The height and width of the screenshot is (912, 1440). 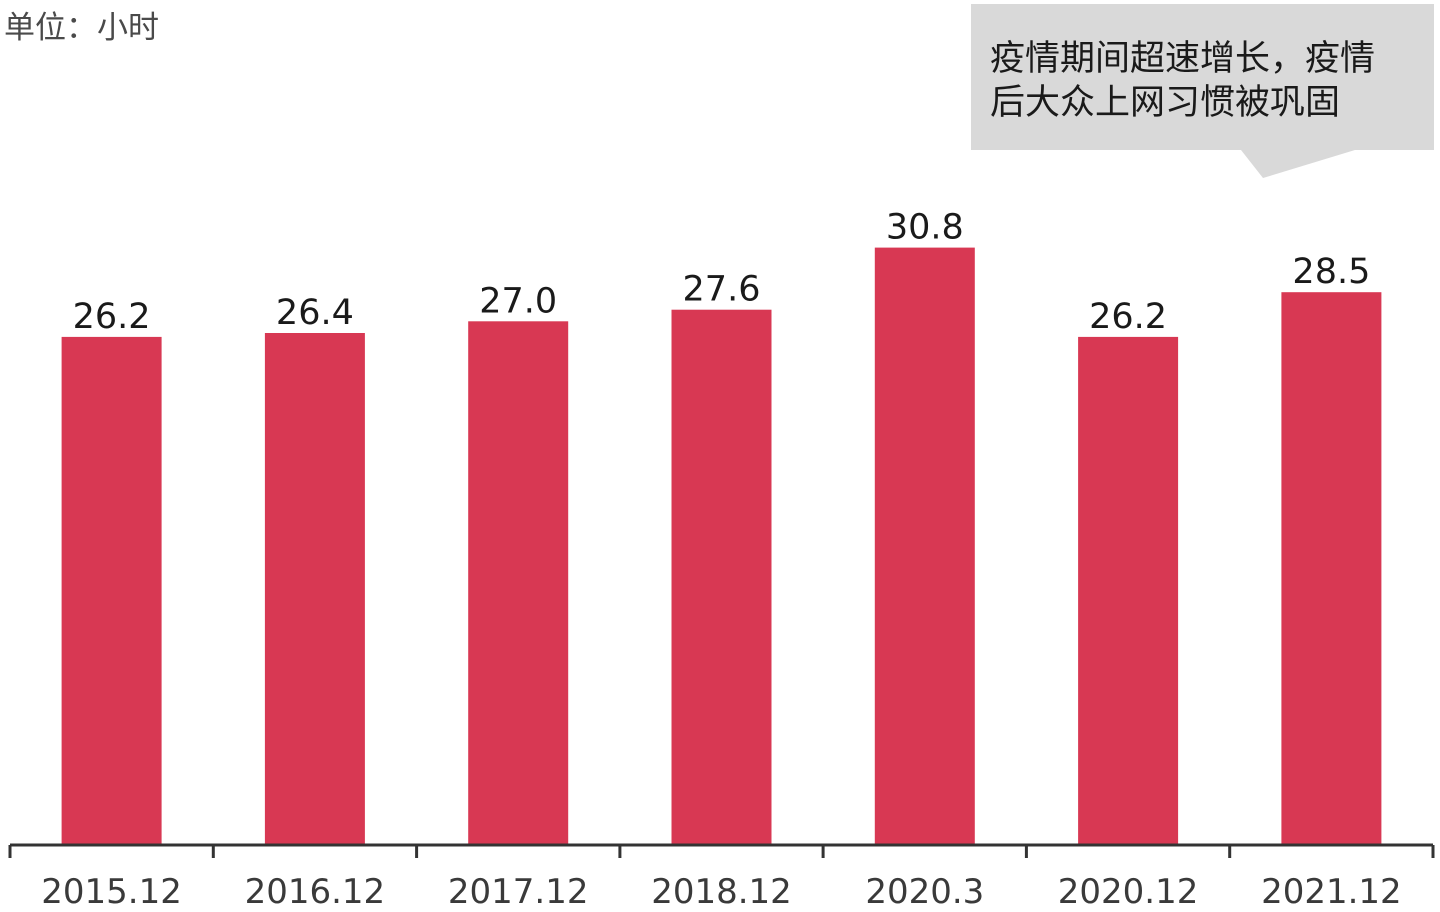 I want to click on data-label-2020.12: 26.2, so click(x=1128, y=317).